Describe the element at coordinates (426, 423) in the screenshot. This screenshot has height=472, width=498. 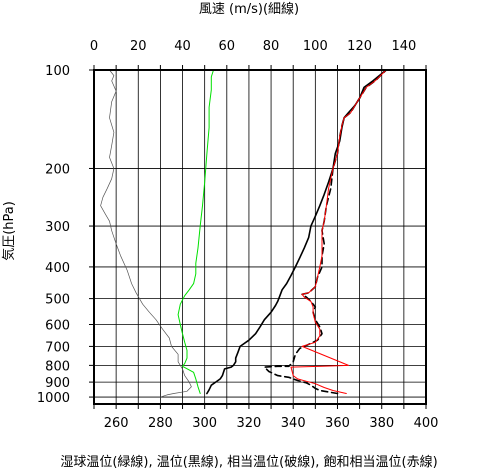
I see `x-bottom-tick-label: 400` at that location.